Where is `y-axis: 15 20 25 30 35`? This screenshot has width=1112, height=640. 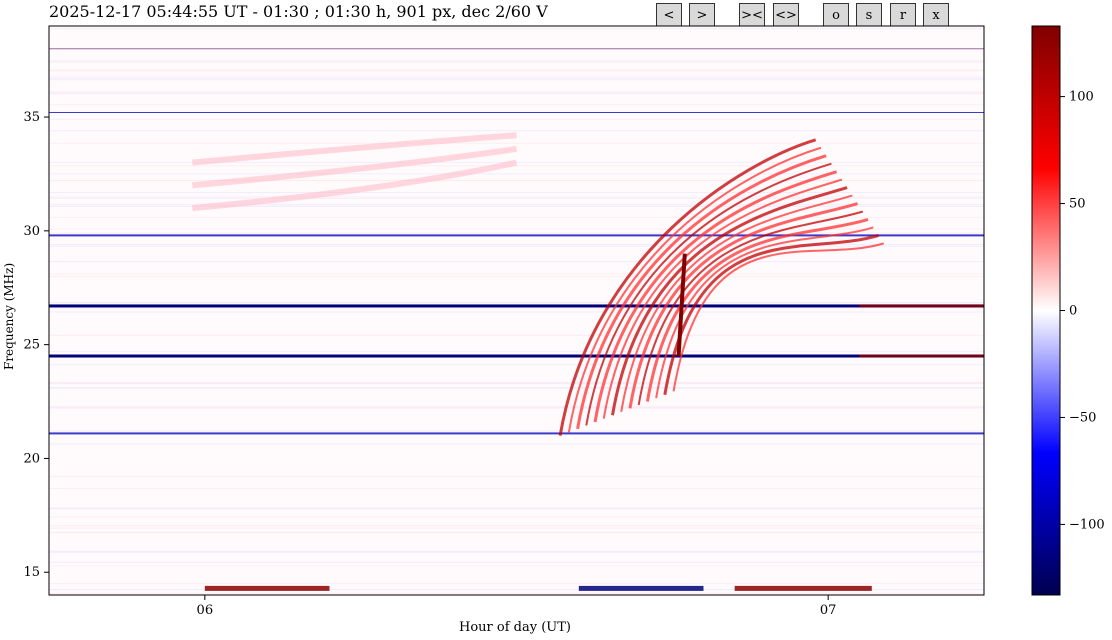 y-axis: 15 20 25 30 35 is located at coordinates (36, 345).